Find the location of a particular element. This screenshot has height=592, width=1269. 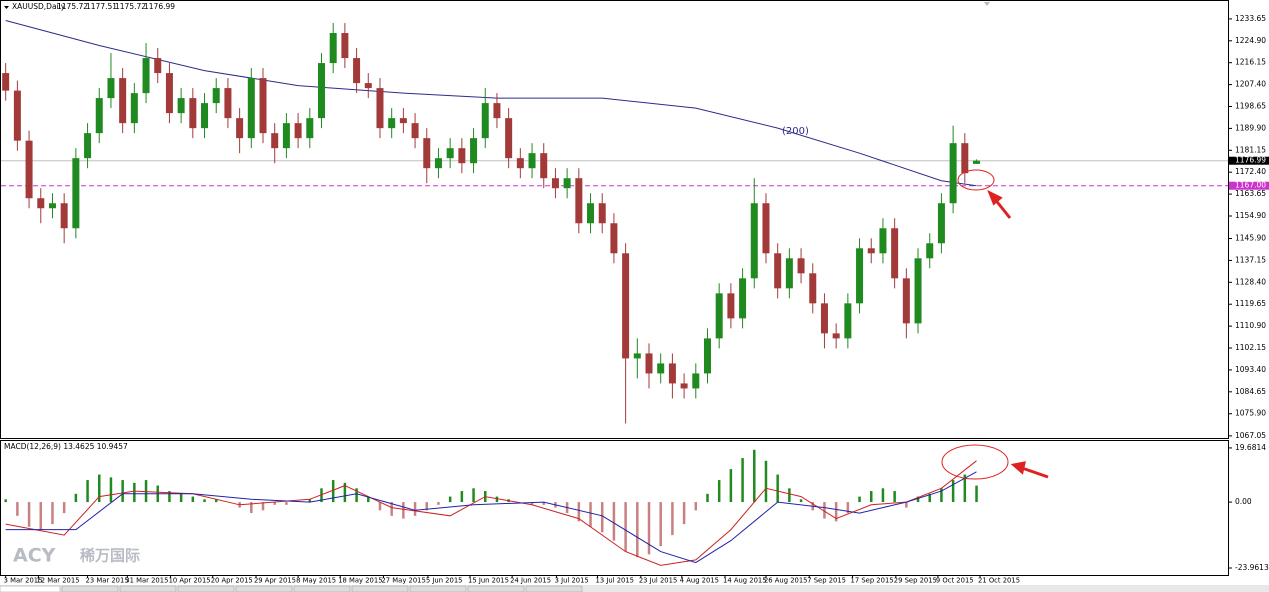

y-tick-label: -23.9613 is located at coordinates (1252, 567).